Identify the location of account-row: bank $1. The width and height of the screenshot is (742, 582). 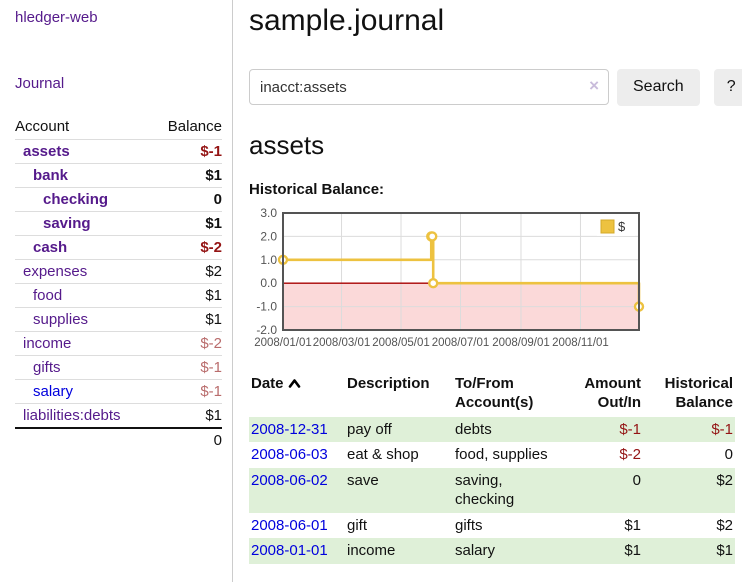
(118, 175).